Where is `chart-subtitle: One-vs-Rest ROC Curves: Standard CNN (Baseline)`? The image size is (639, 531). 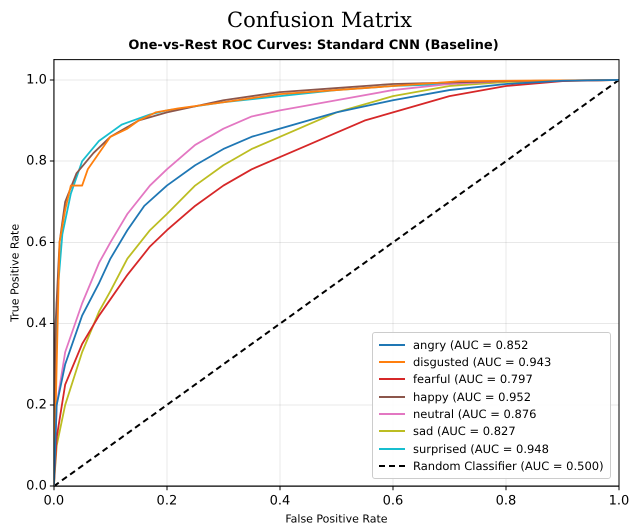
chart-subtitle: One-vs-Rest ROC Curves: Standard CNN (Baseline) is located at coordinates (313, 46).